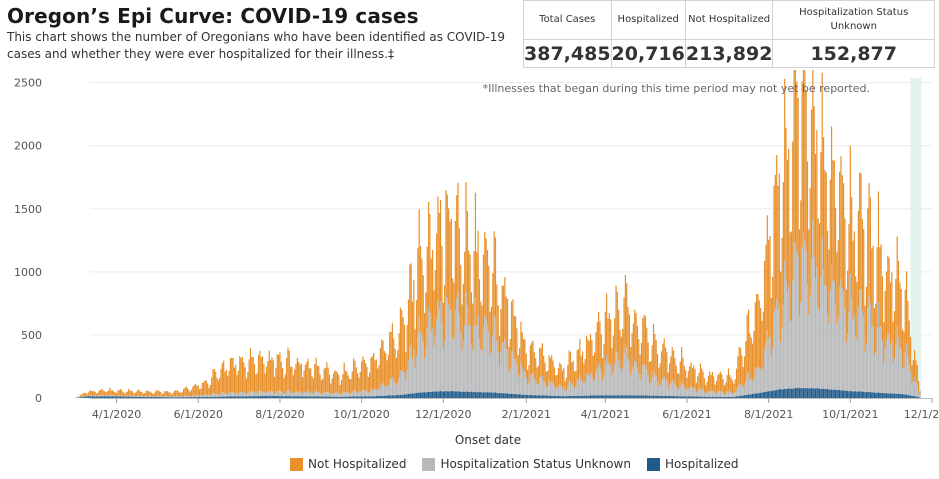 This screenshot has height=479, width=939. I want to click on kpi-value-total: 387,485, so click(567, 53).